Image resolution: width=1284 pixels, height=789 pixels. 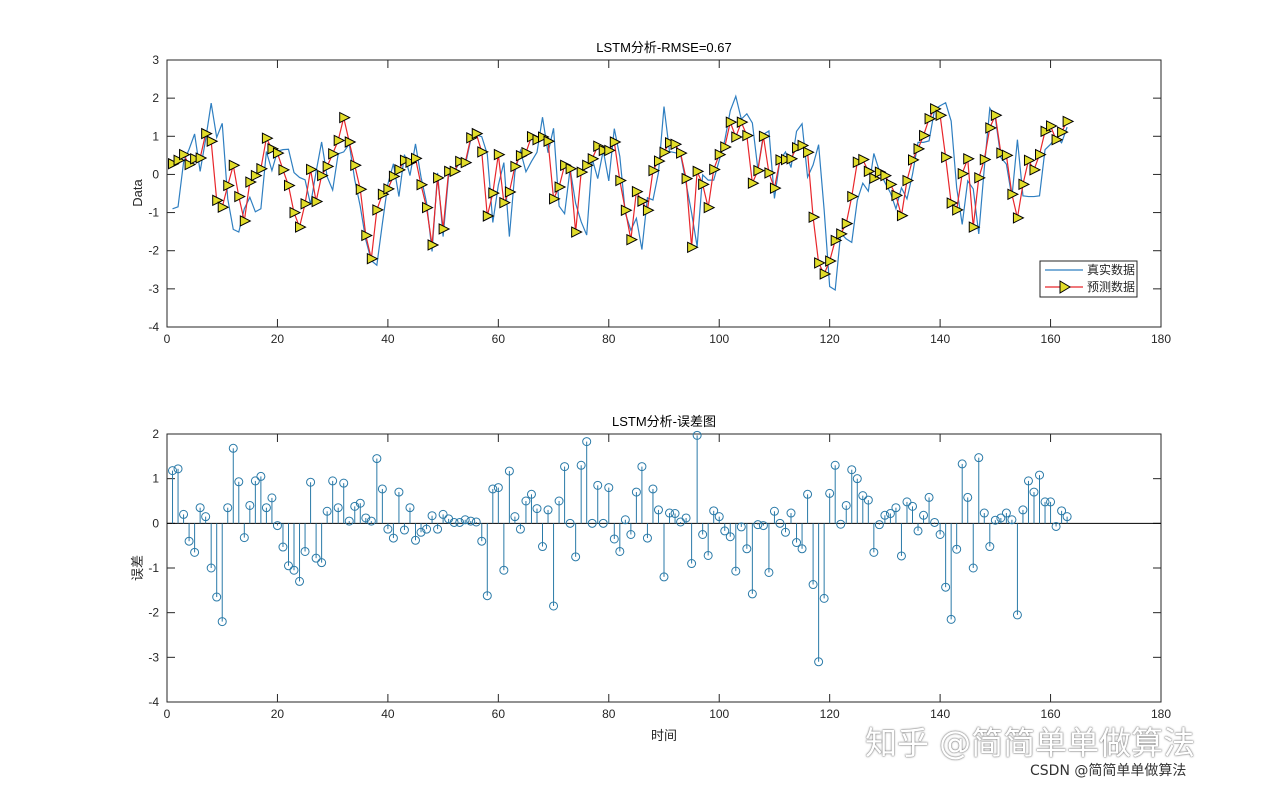 What do you see at coordinates (155, 434) in the screenshot?
I see `error-ytick-label: 2` at bounding box center [155, 434].